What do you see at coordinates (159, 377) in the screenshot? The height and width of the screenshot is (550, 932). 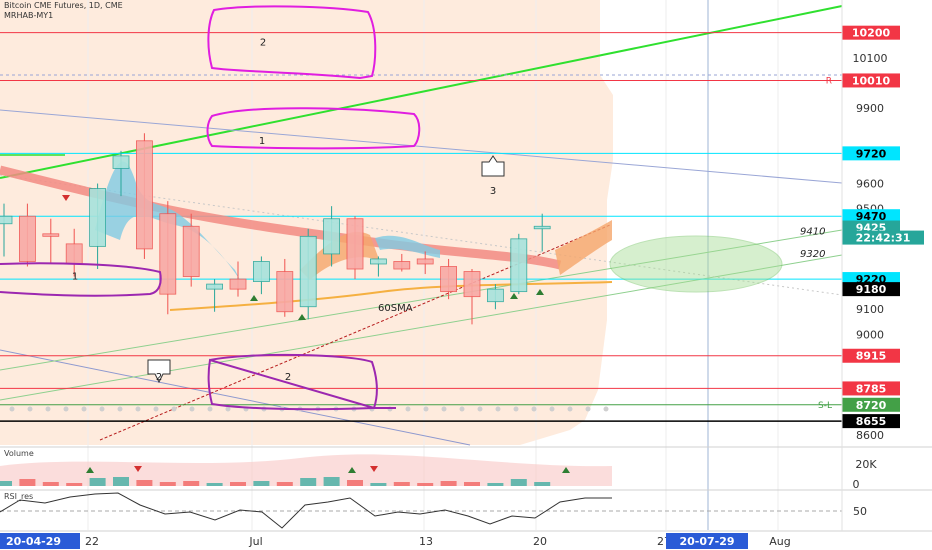 I see `annotation-text-7: 2` at bounding box center [159, 377].